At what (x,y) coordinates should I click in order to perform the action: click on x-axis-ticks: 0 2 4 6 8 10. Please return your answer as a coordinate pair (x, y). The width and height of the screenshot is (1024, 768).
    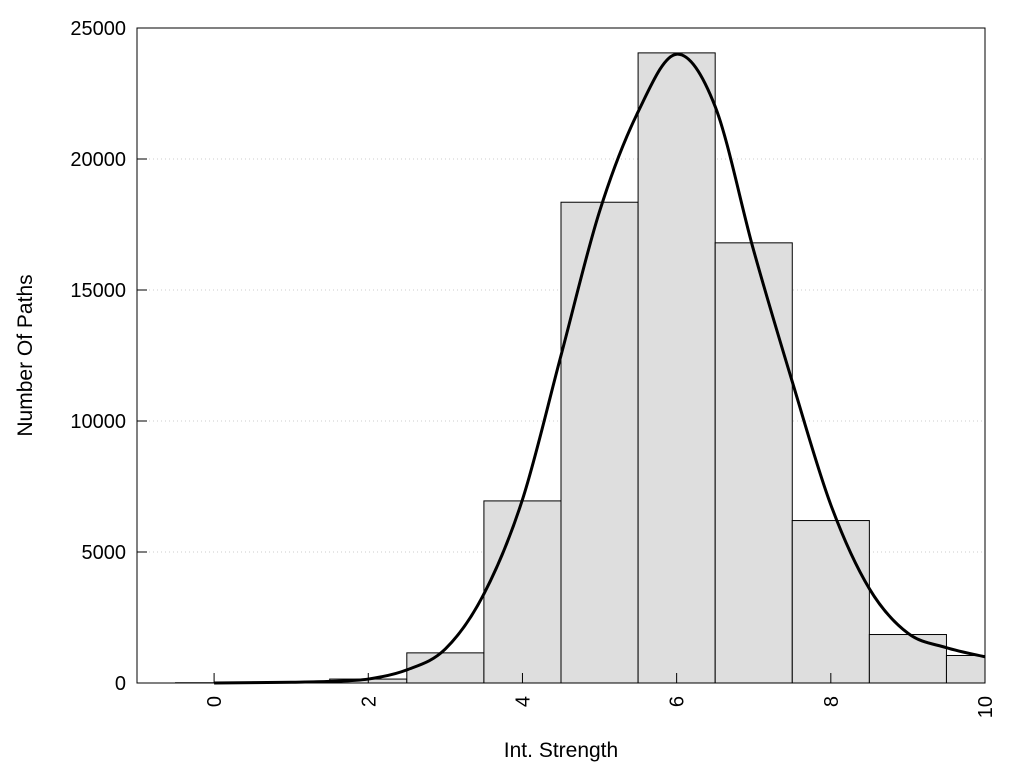
    Looking at the image, I should click on (600, 695).